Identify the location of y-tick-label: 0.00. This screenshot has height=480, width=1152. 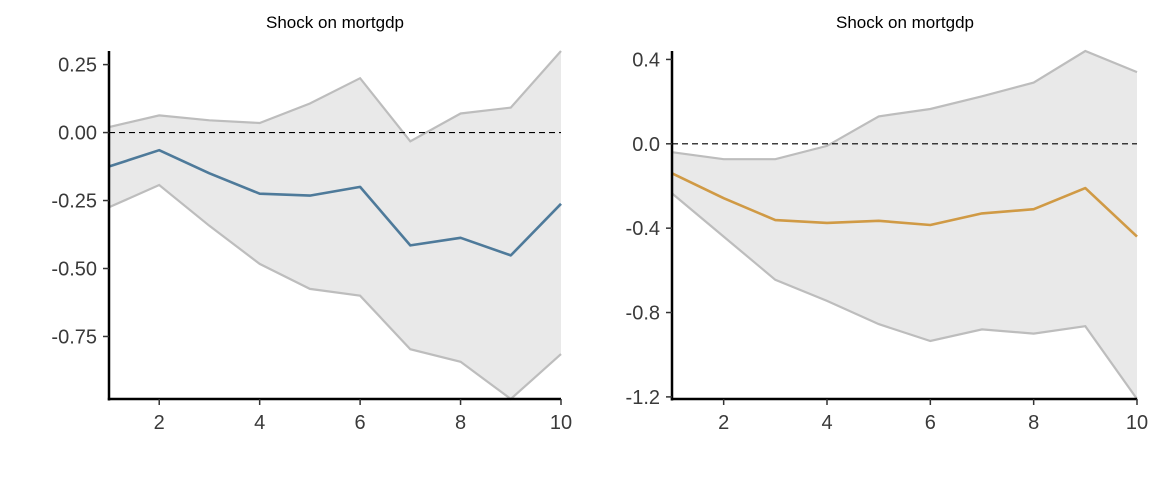
(77, 134).